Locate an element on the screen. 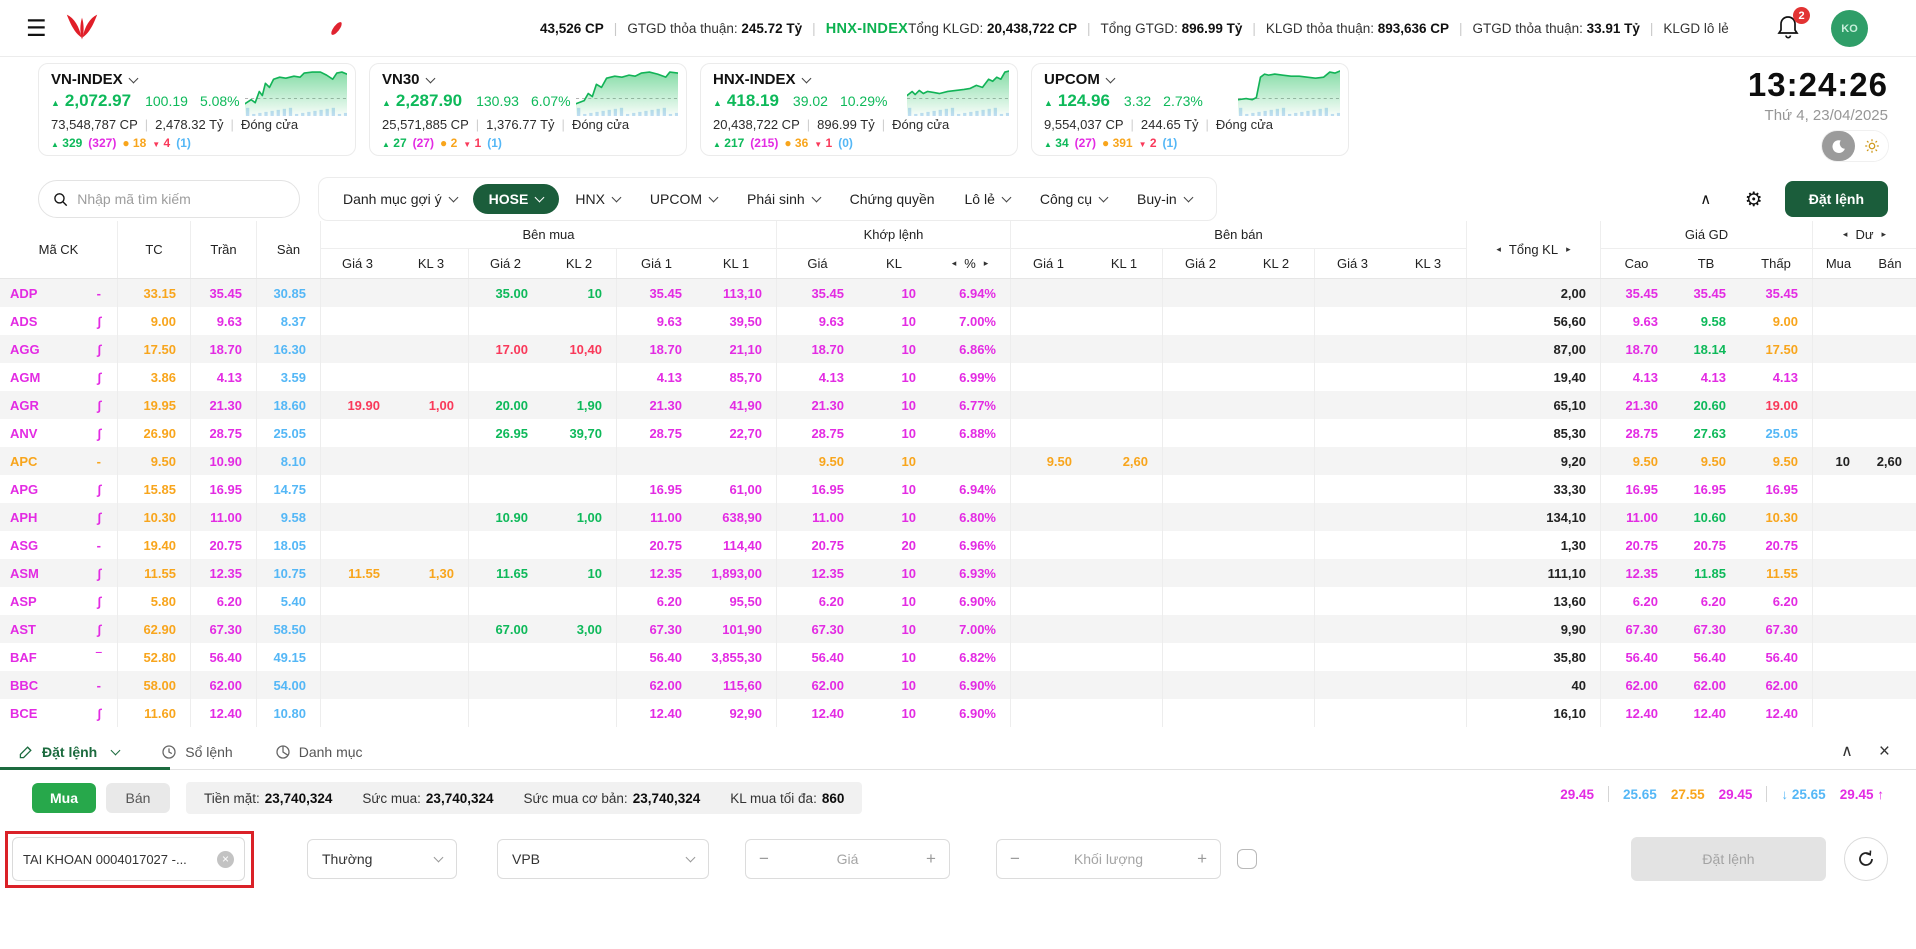 This screenshot has height=949, width=1916. stock-symbol-cell: ADS ∫ is located at coordinates (58, 321).